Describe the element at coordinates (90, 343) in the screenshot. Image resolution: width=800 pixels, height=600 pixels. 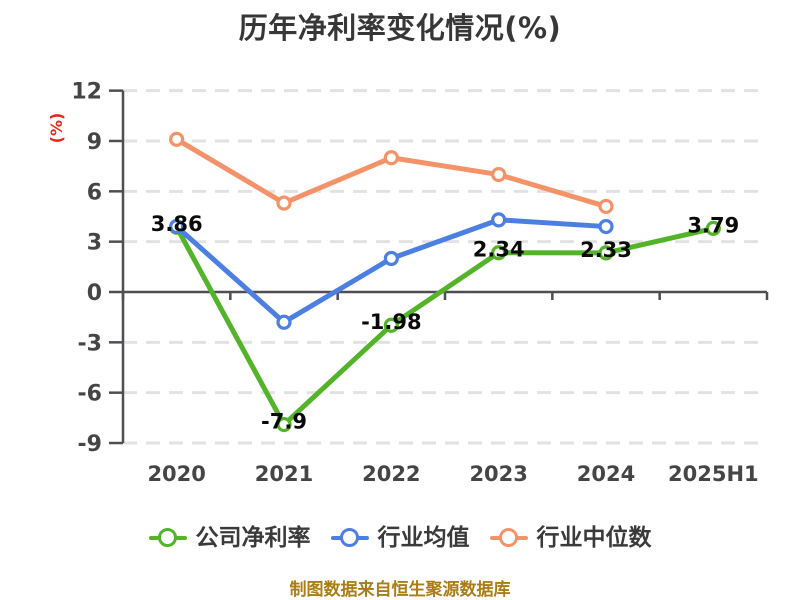
I see `y-tick-label: -3` at that location.